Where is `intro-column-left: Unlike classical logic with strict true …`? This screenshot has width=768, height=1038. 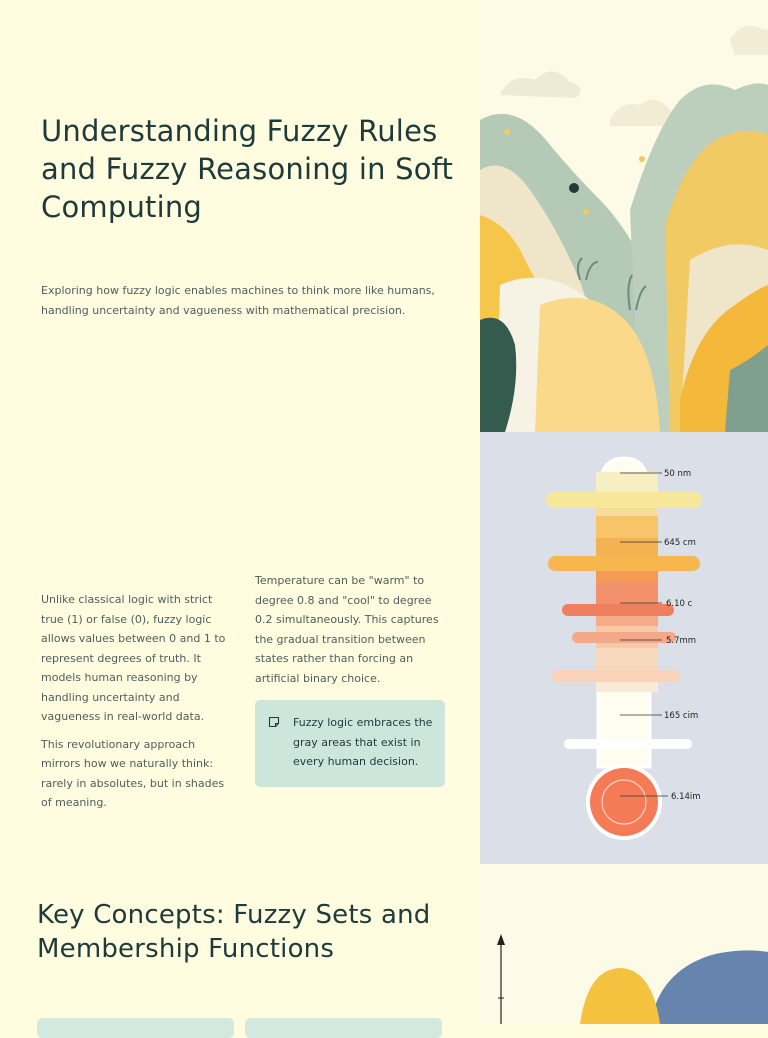 intro-column-left: Unlike classical logic with strict true … is located at coordinates (138, 705).